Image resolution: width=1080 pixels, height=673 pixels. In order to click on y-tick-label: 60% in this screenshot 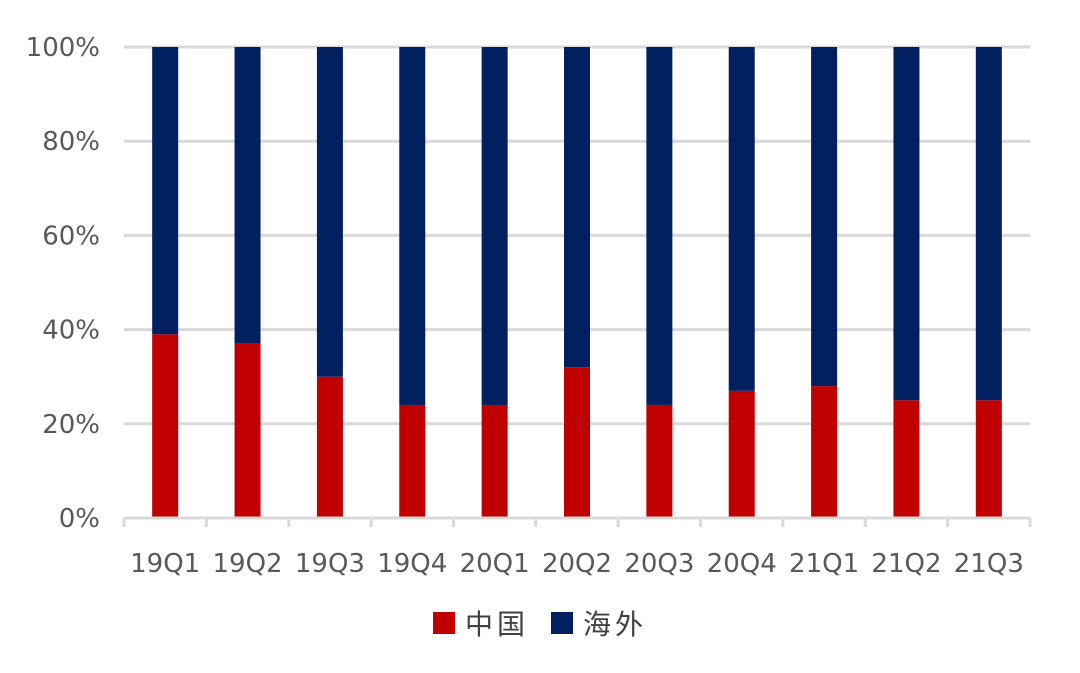, I will do `click(71, 236)`.